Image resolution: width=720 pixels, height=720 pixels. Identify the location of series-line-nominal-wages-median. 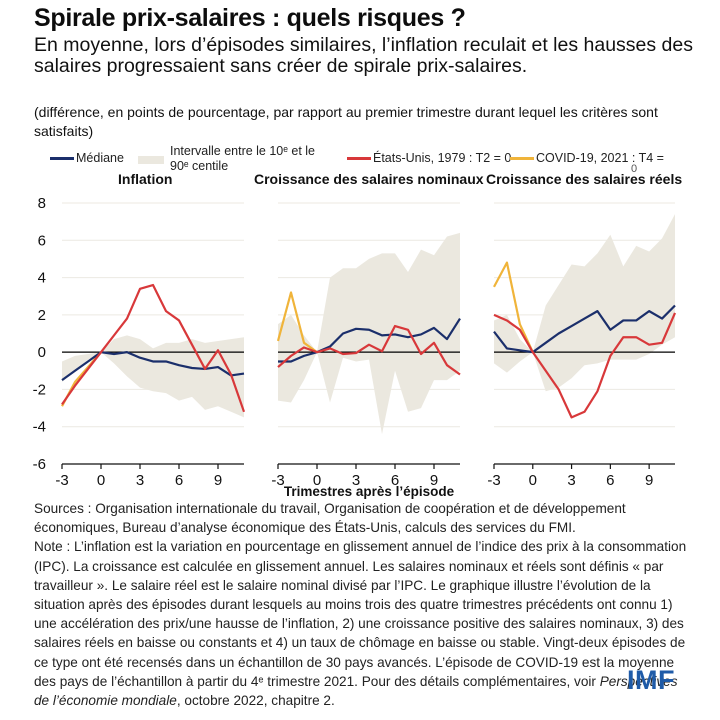
(369, 340).